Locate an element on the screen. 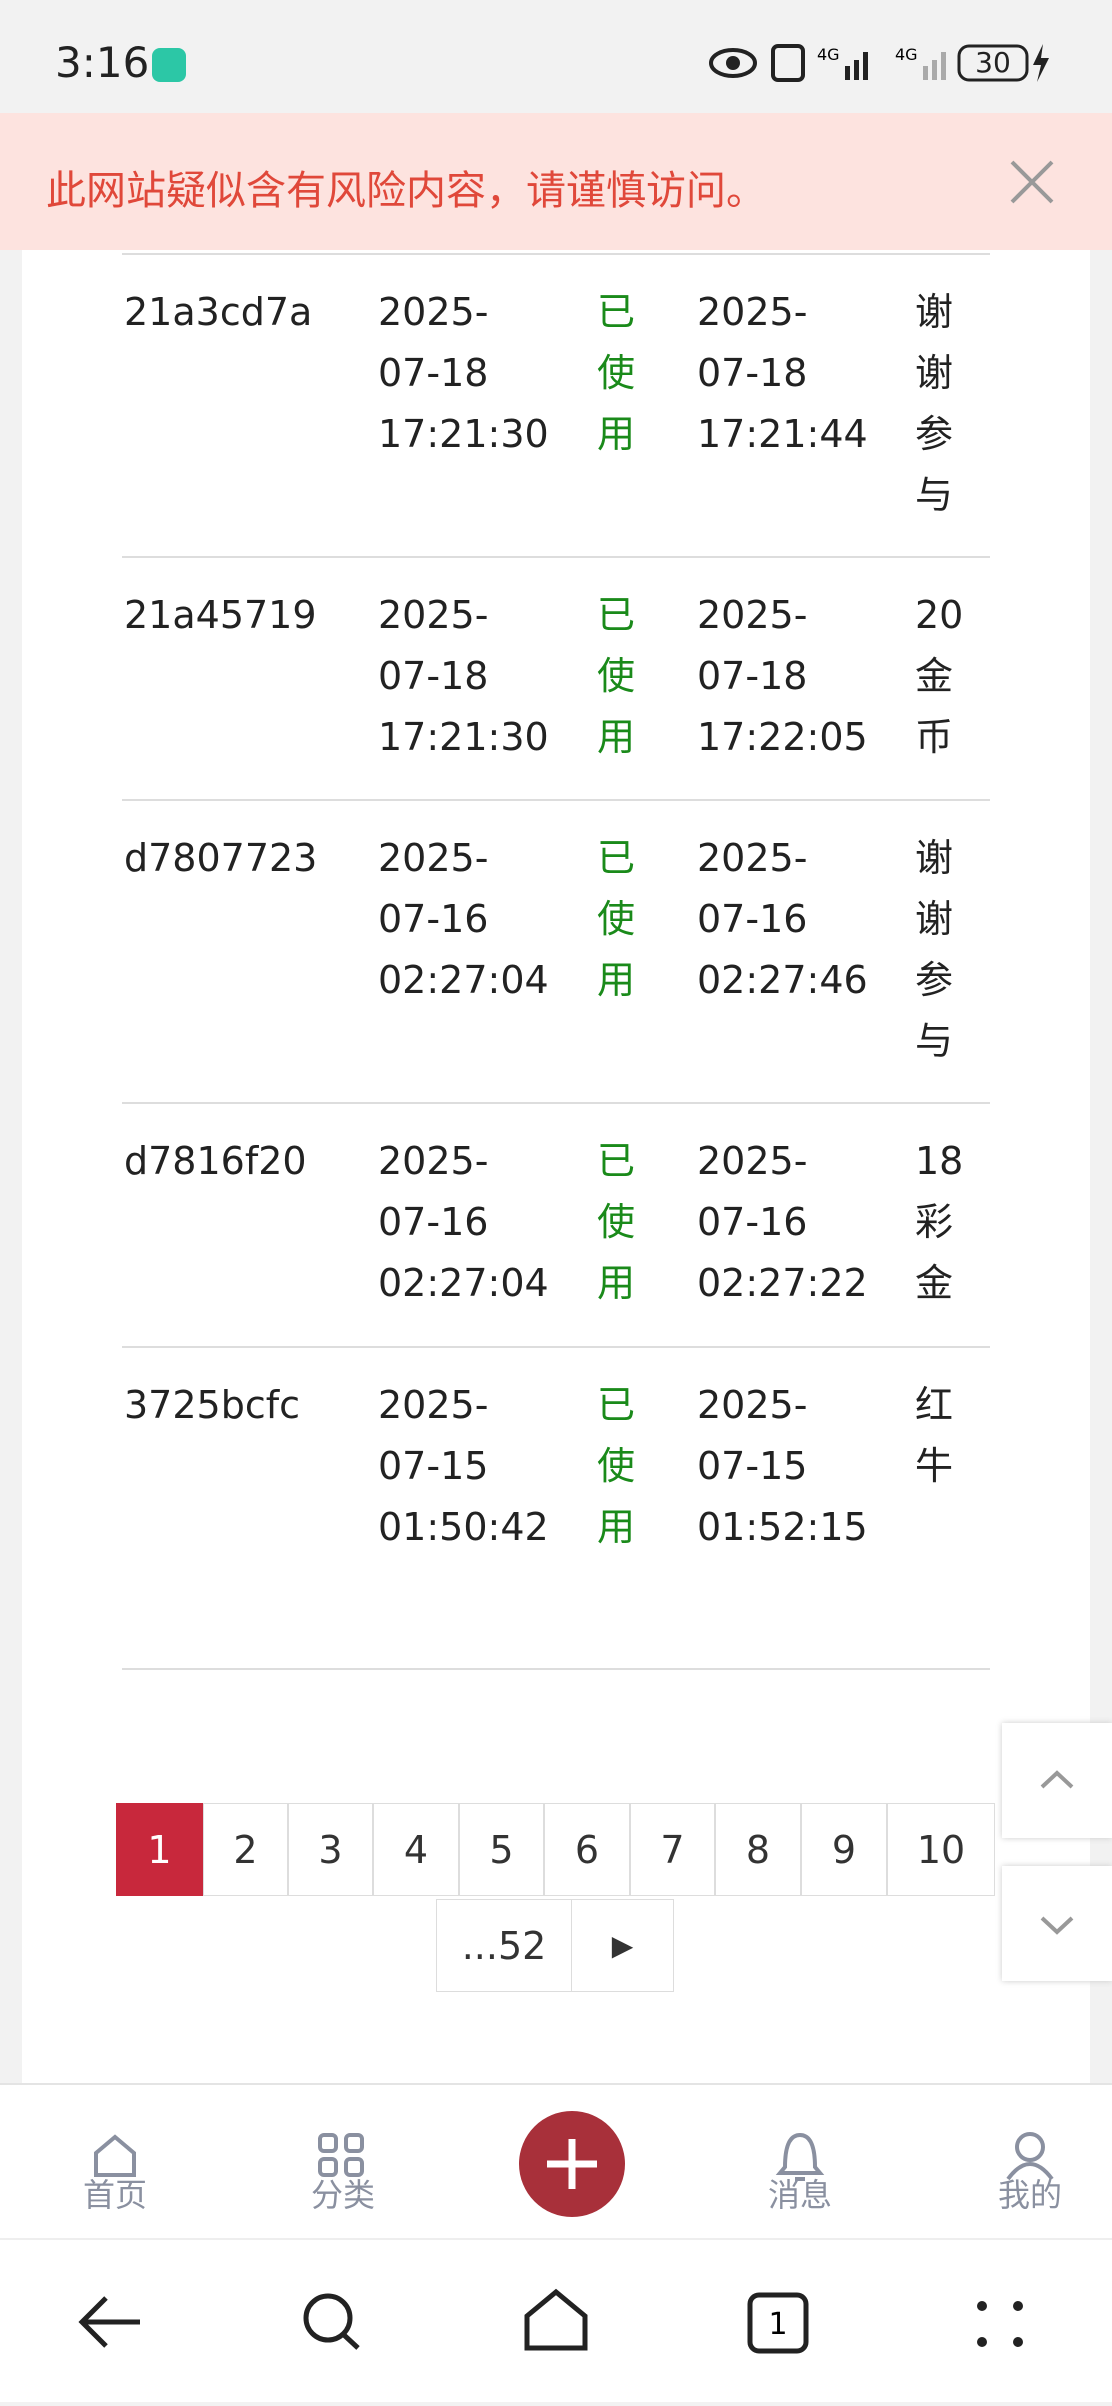 The image size is (1112, 2406). page-button: 3 is located at coordinates (330, 1849).